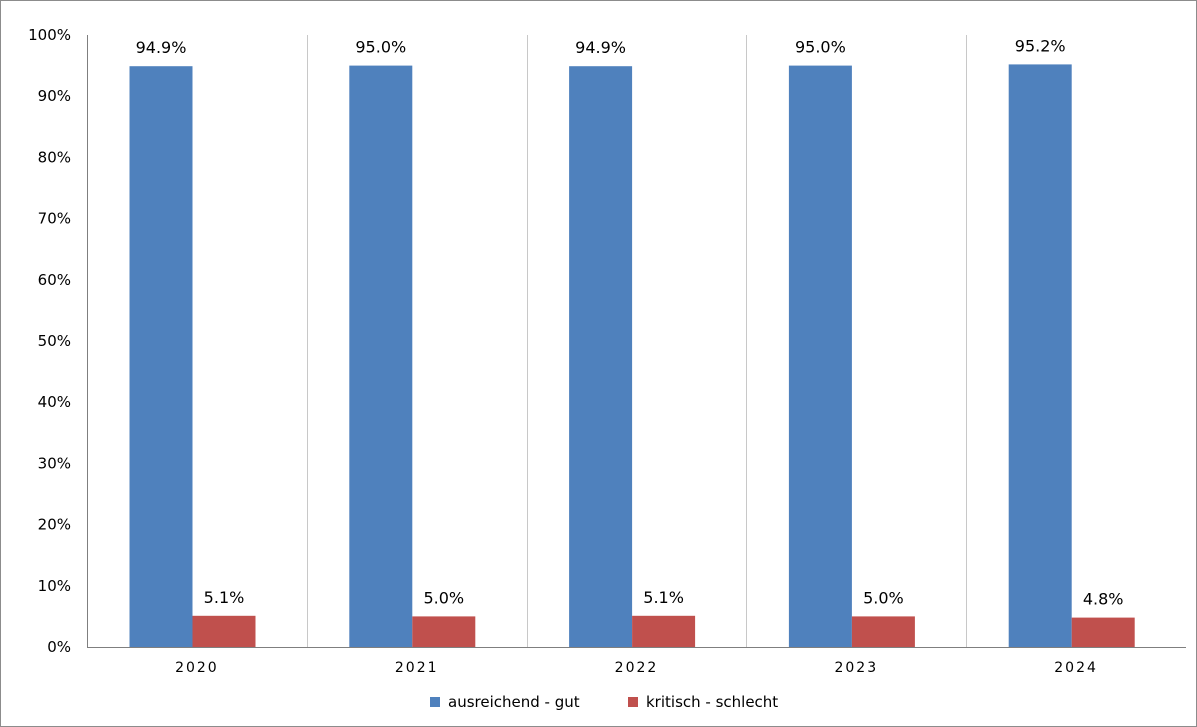  What do you see at coordinates (601, 356) in the screenshot?
I see `bar-ausreichend-gut-2022` at bounding box center [601, 356].